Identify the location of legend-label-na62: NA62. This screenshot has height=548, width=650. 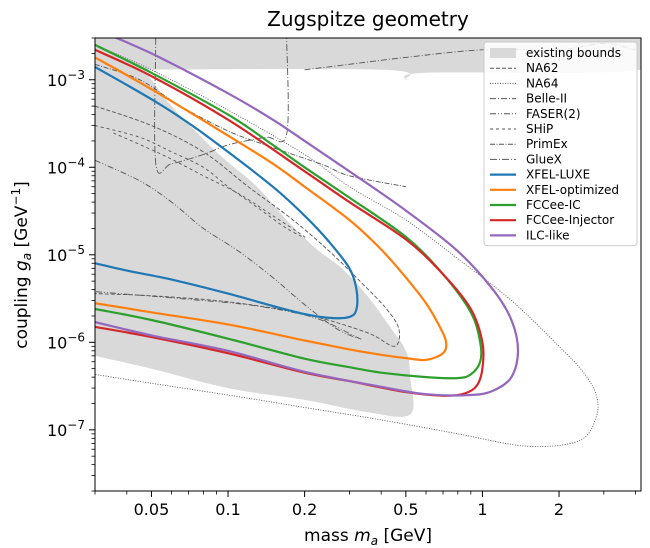
(542, 68).